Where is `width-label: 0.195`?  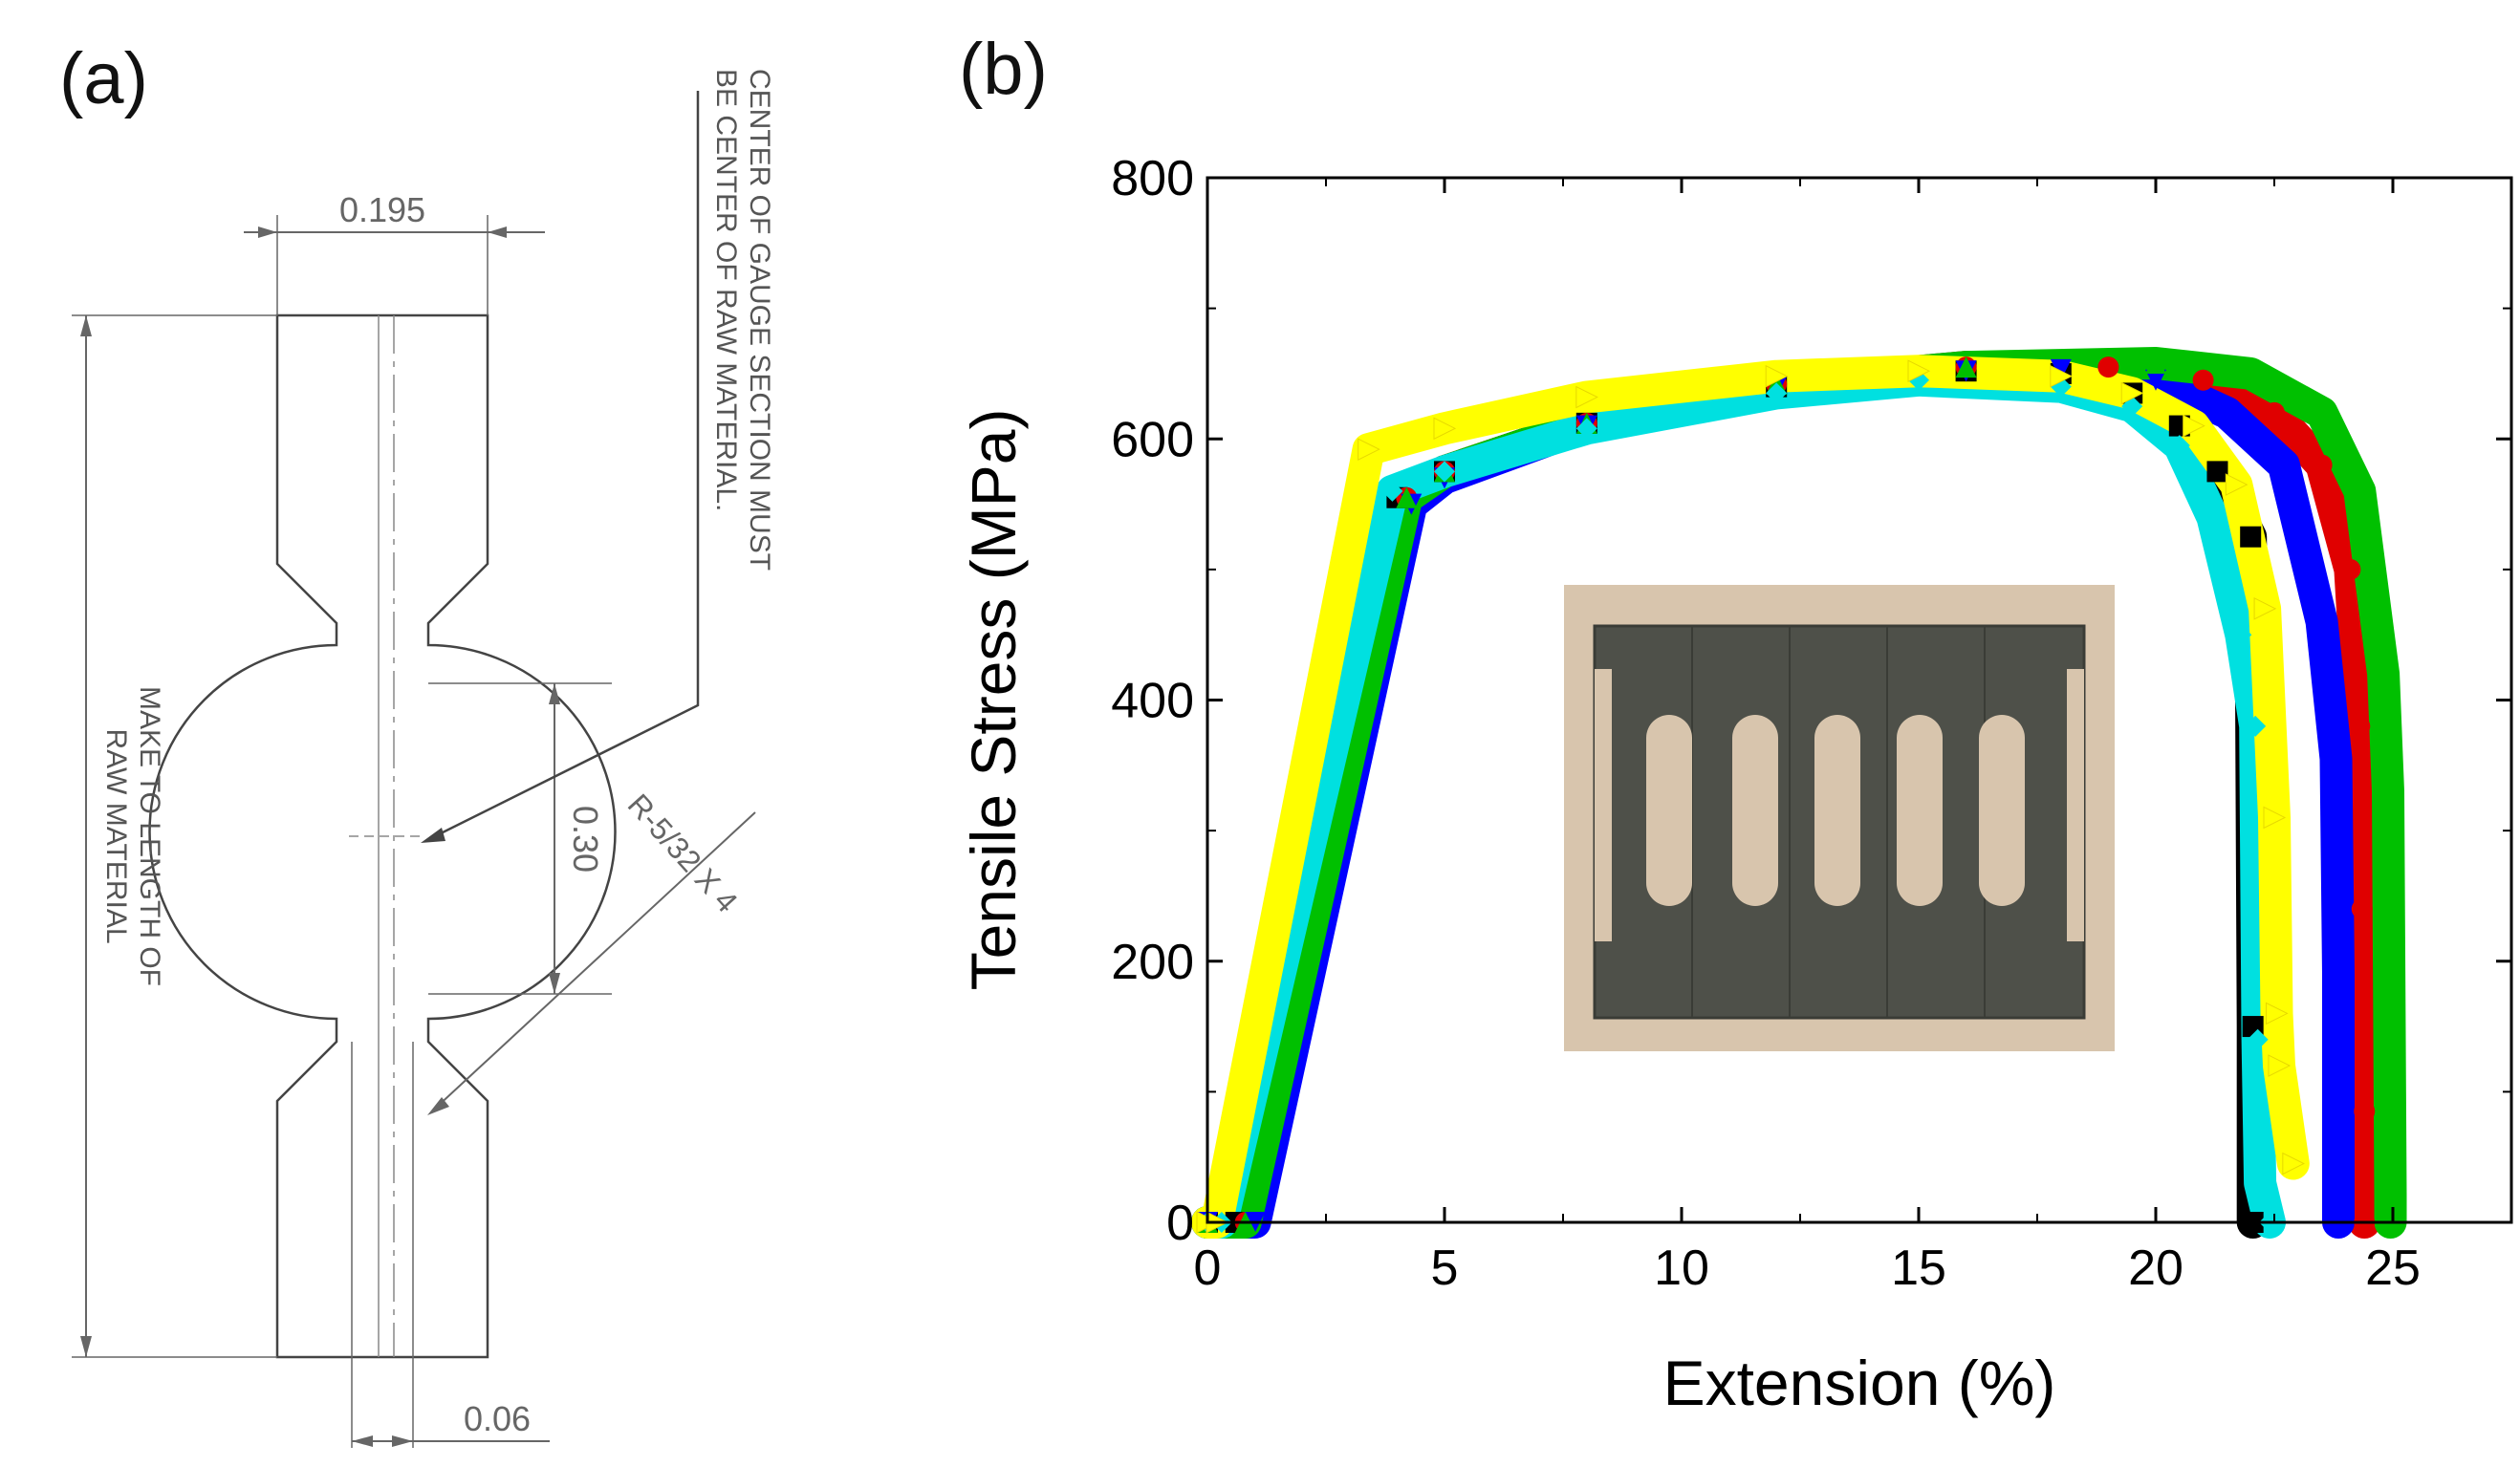
width-label: 0.195 is located at coordinates (382, 209).